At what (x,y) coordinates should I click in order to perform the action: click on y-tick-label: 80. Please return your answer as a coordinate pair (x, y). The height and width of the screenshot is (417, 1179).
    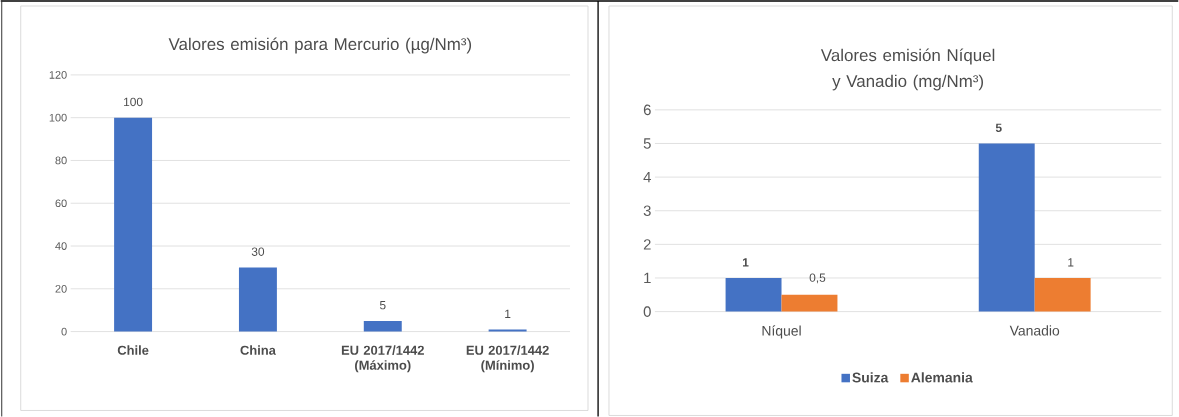
    Looking at the image, I should click on (61, 160).